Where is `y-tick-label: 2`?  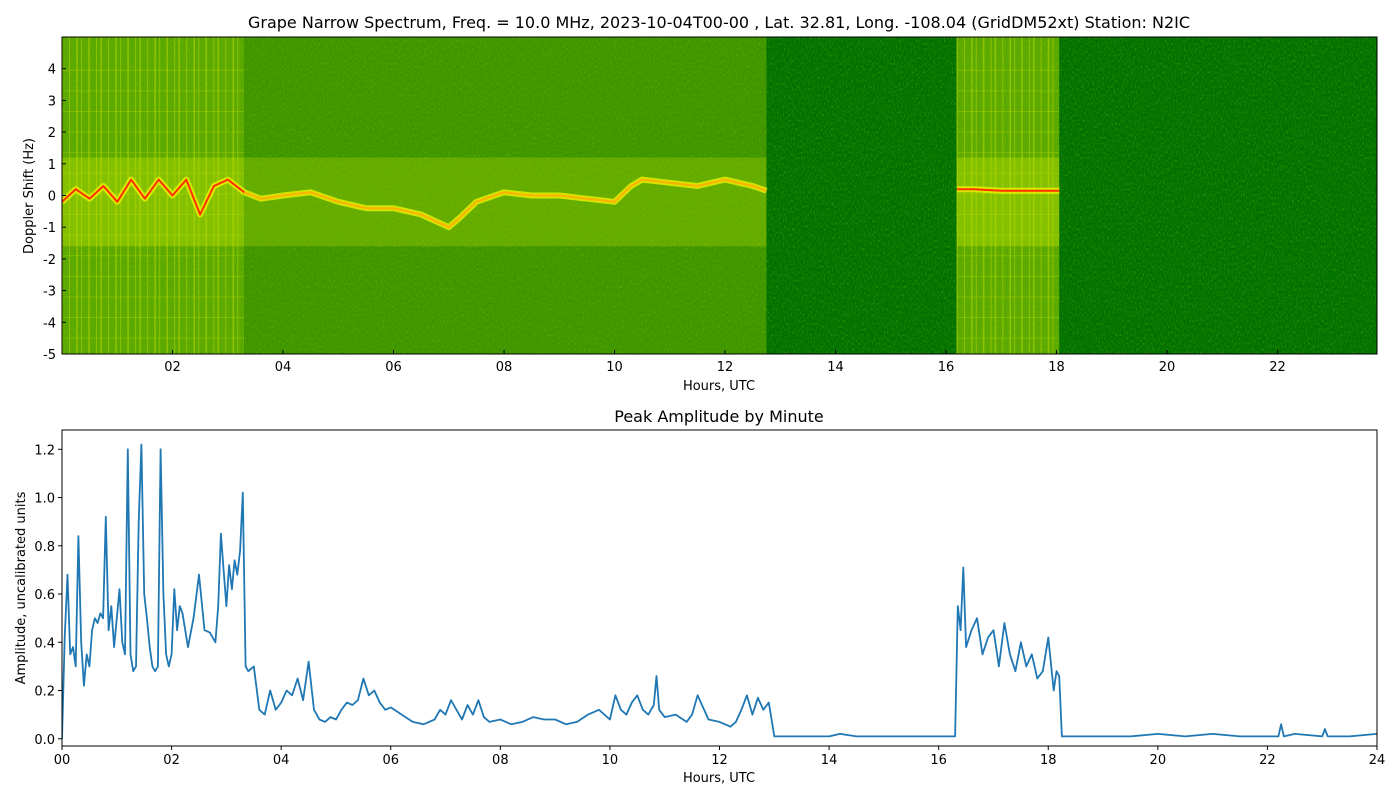
y-tick-label: 2 is located at coordinates (52, 133).